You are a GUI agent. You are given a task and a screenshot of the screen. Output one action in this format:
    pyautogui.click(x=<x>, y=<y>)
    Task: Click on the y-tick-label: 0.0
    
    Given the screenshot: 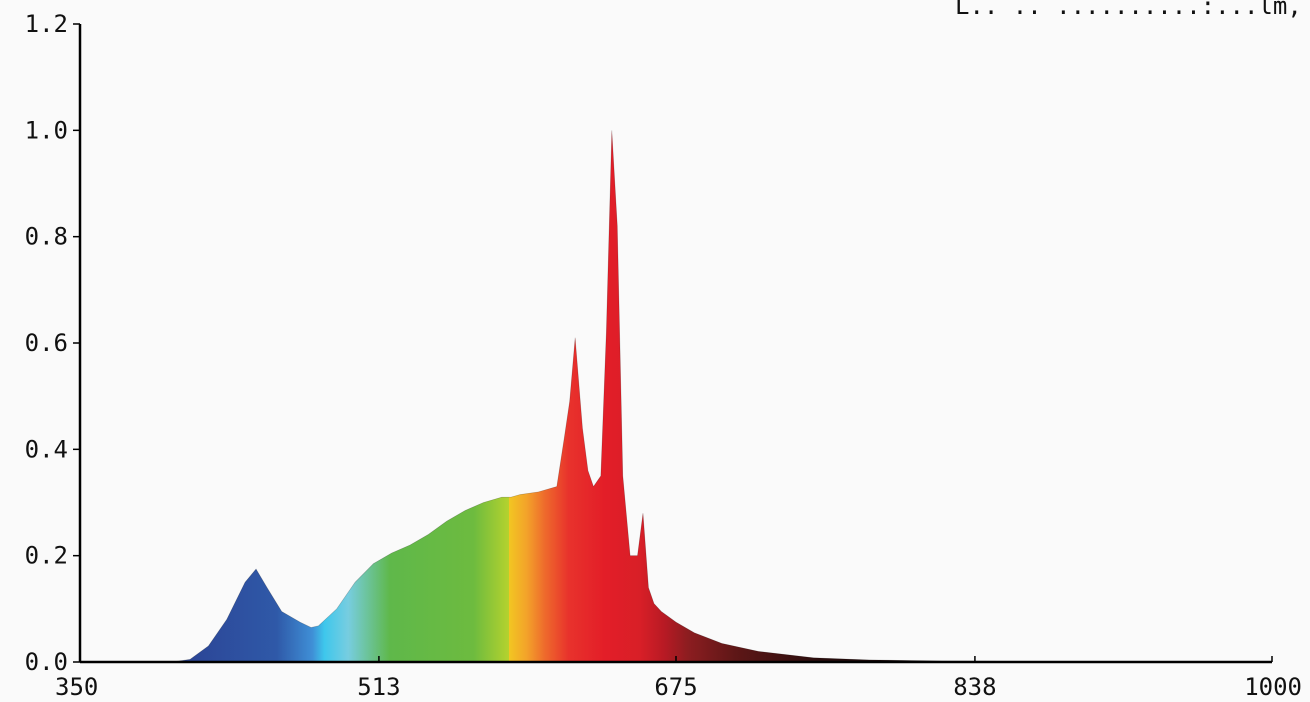 What is the action you would take?
    pyautogui.click(x=46, y=662)
    